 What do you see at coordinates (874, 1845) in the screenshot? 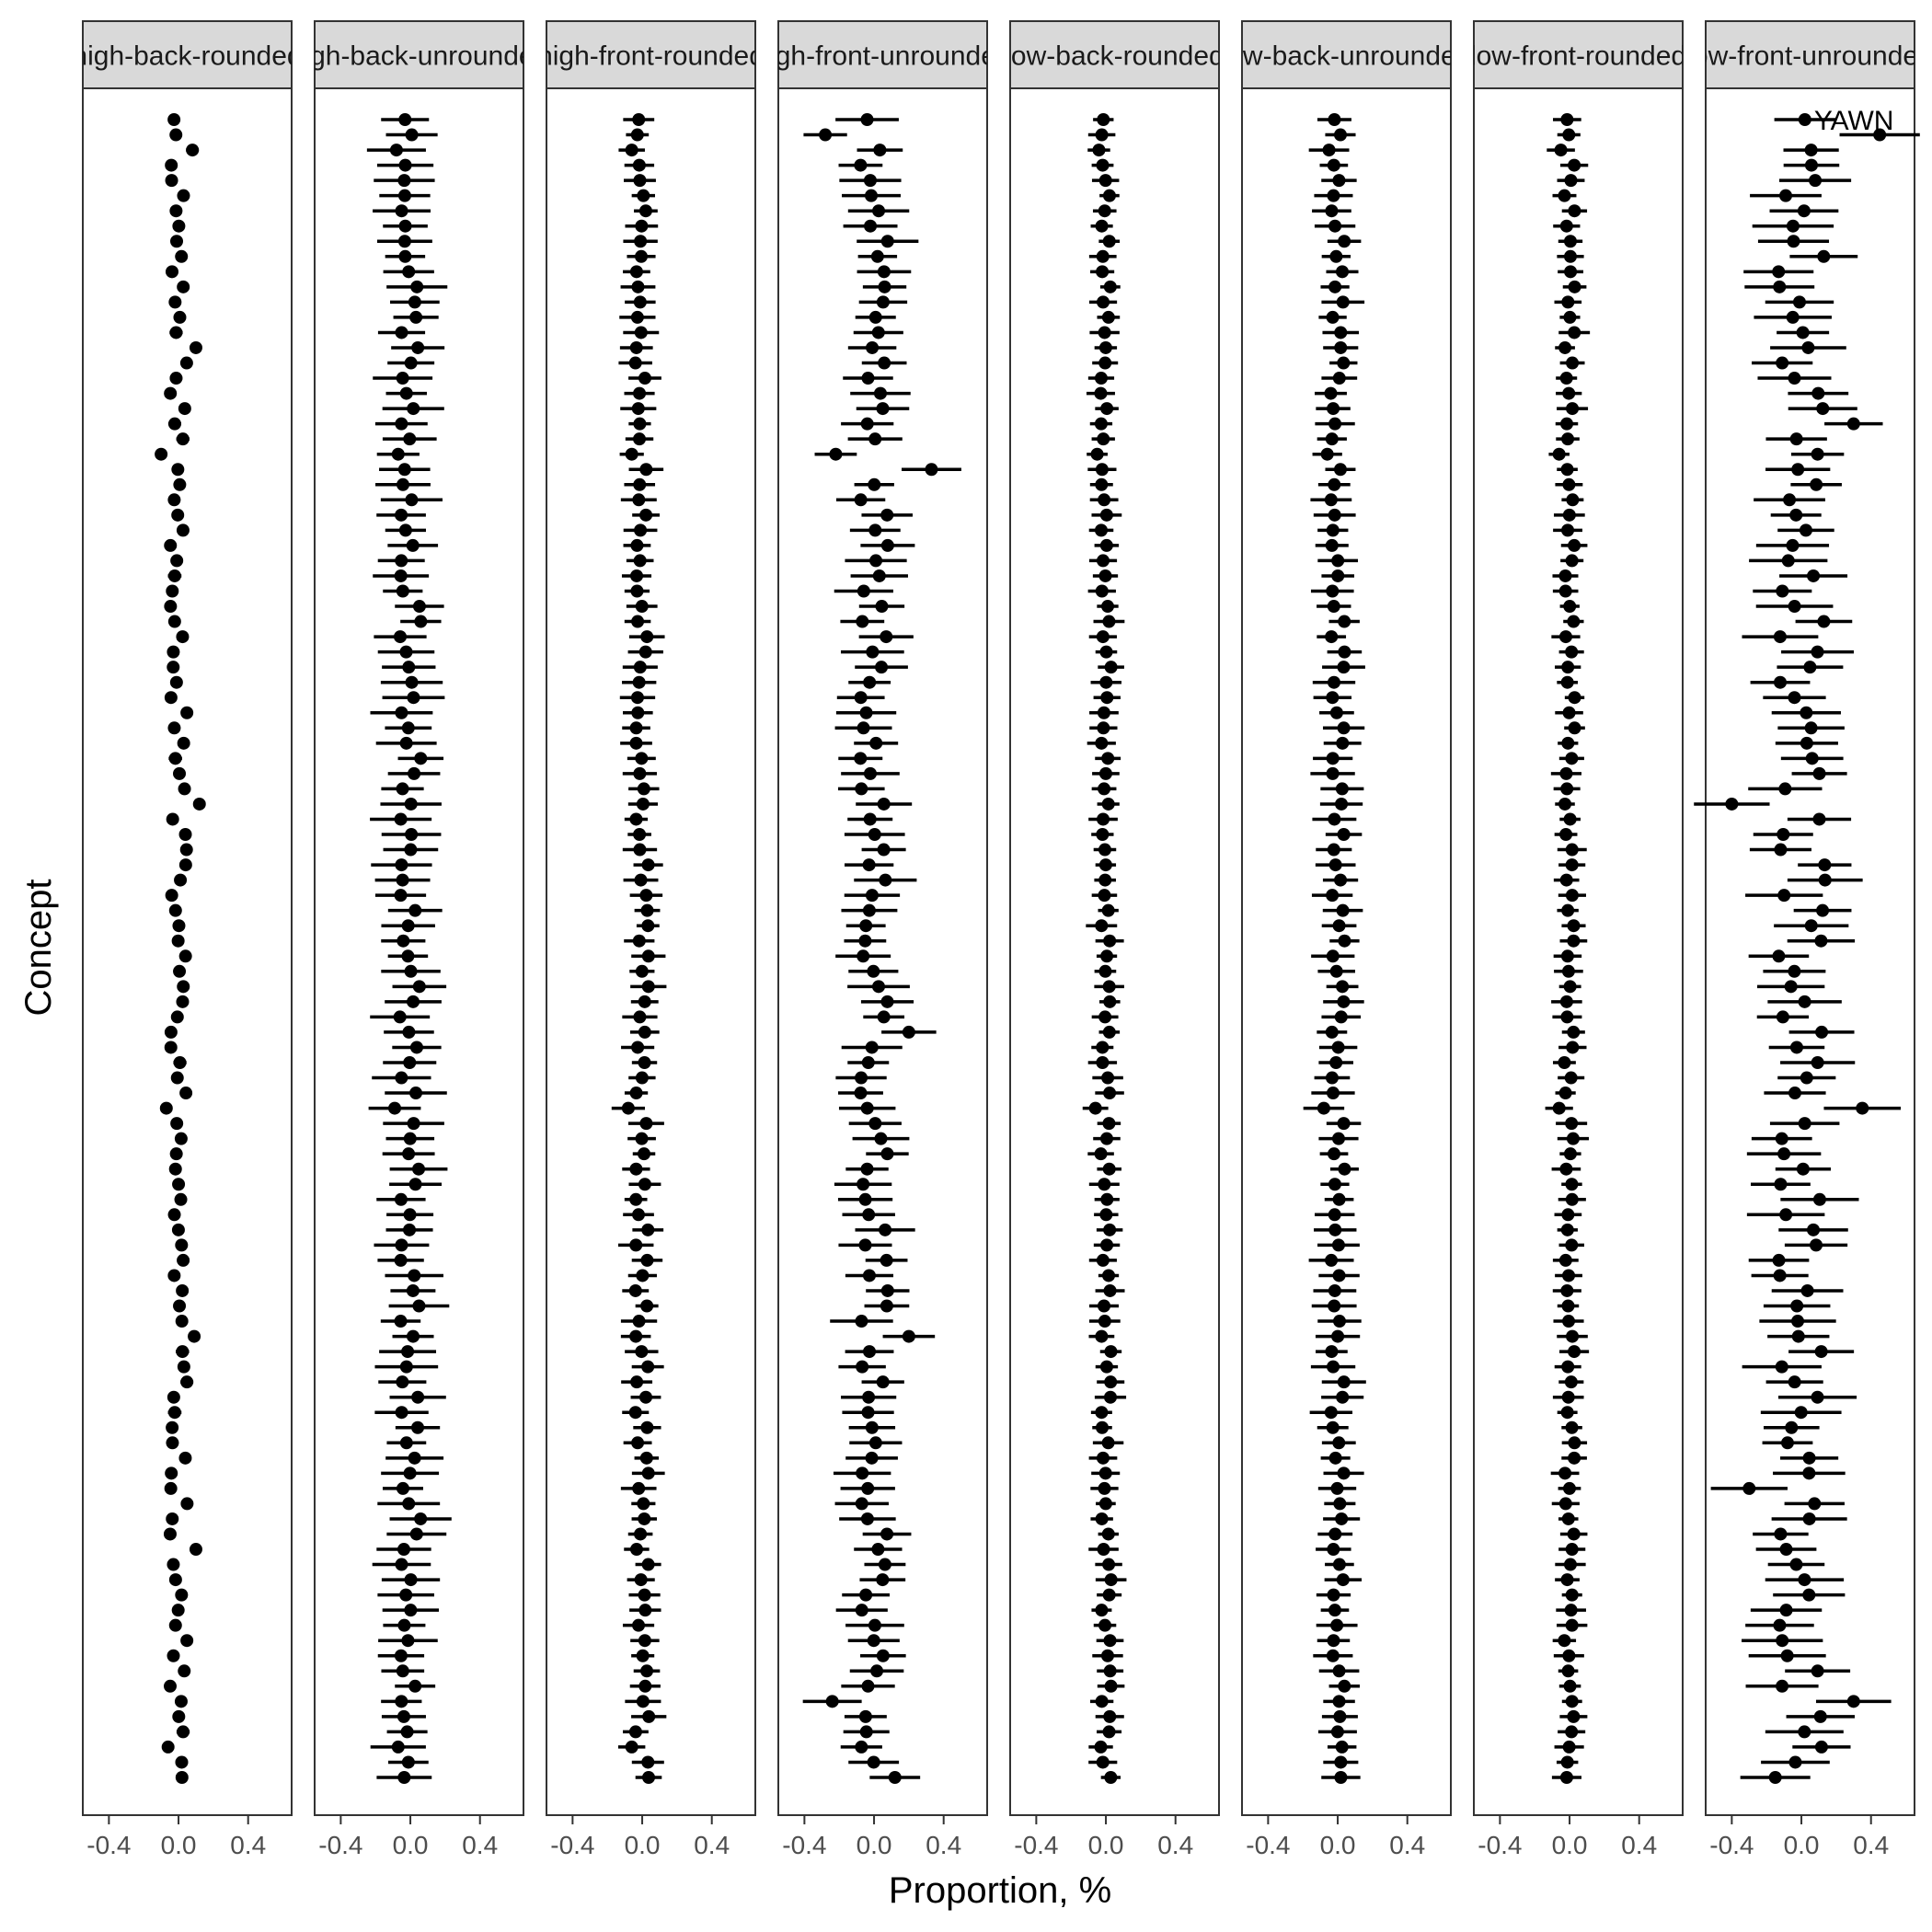
I see `x-tick-label: 0.0` at bounding box center [874, 1845].